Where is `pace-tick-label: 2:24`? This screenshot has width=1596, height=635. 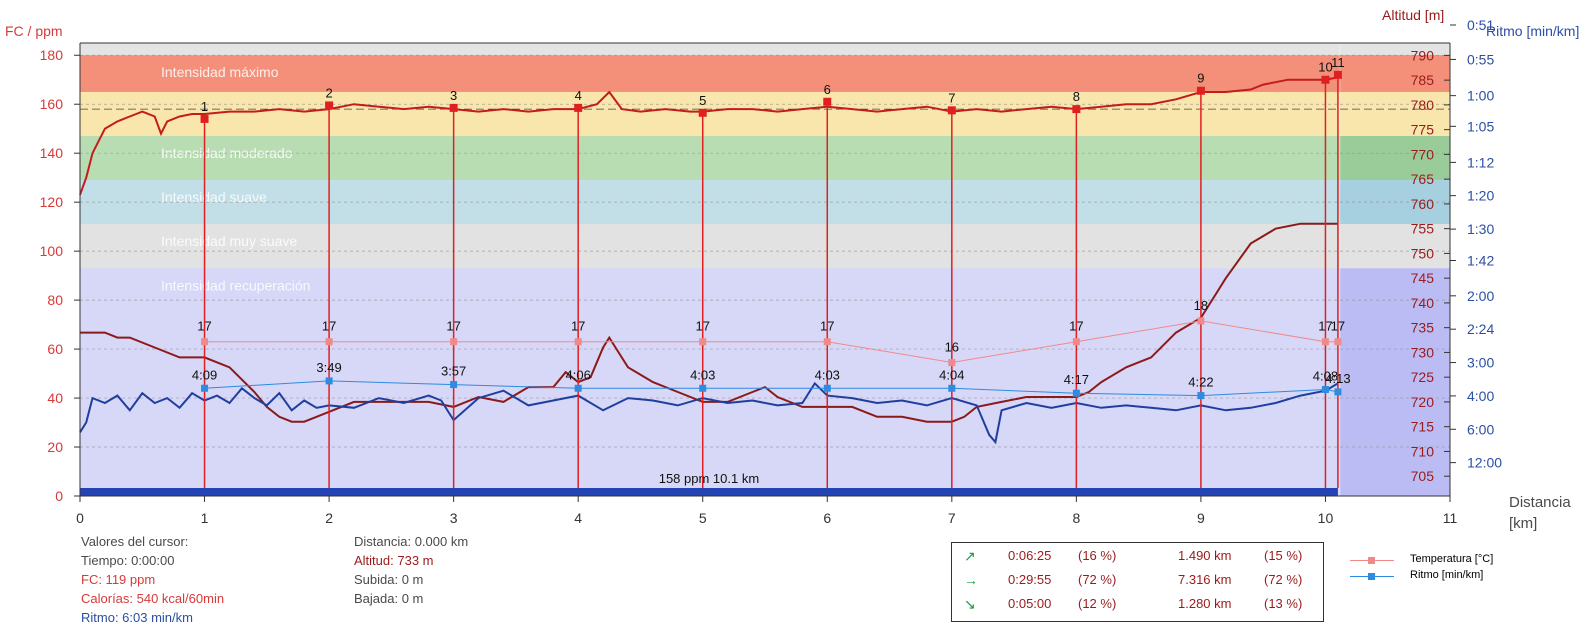
pace-tick-label: 2:24 is located at coordinates (1480, 329).